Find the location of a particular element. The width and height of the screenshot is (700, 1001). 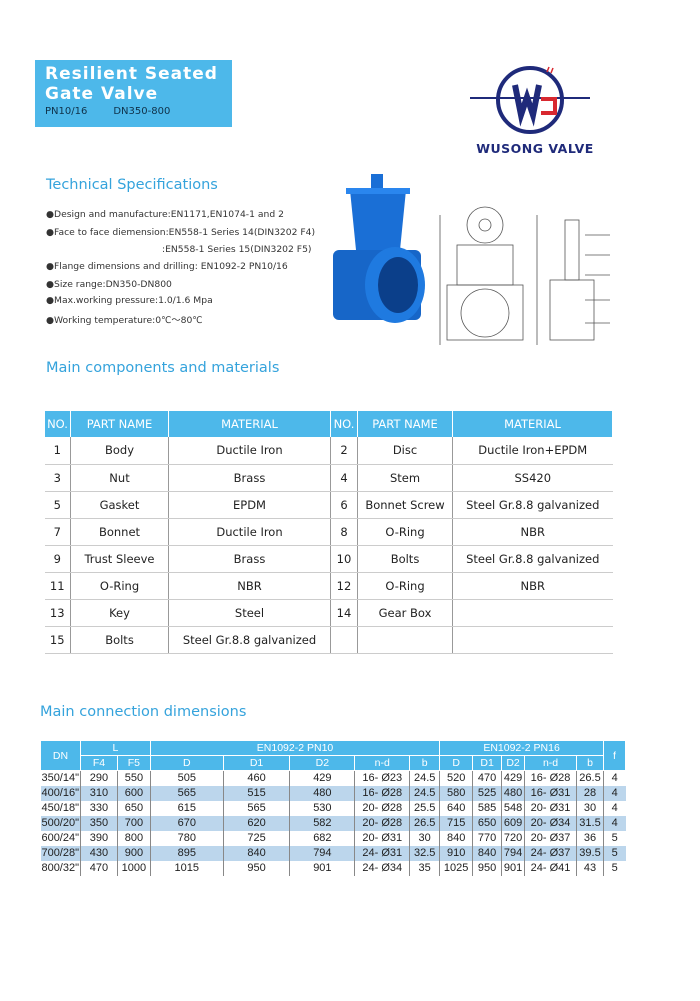

table-cell: 430 is located at coordinates (98, 853).